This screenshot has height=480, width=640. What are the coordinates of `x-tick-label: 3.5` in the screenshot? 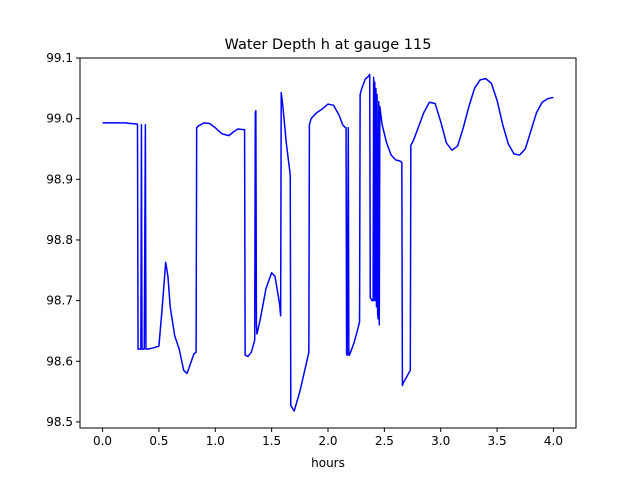 It's located at (497, 441).